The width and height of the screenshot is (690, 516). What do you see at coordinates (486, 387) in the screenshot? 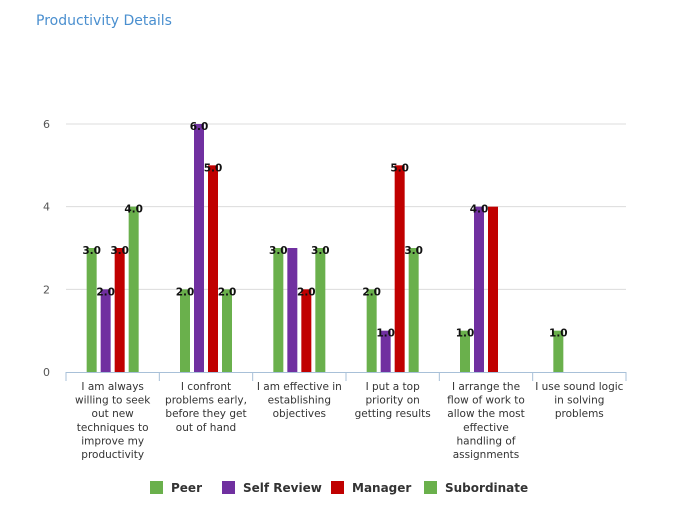
I see `category-label-line: I arrange the` at bounding box center [486, 387].